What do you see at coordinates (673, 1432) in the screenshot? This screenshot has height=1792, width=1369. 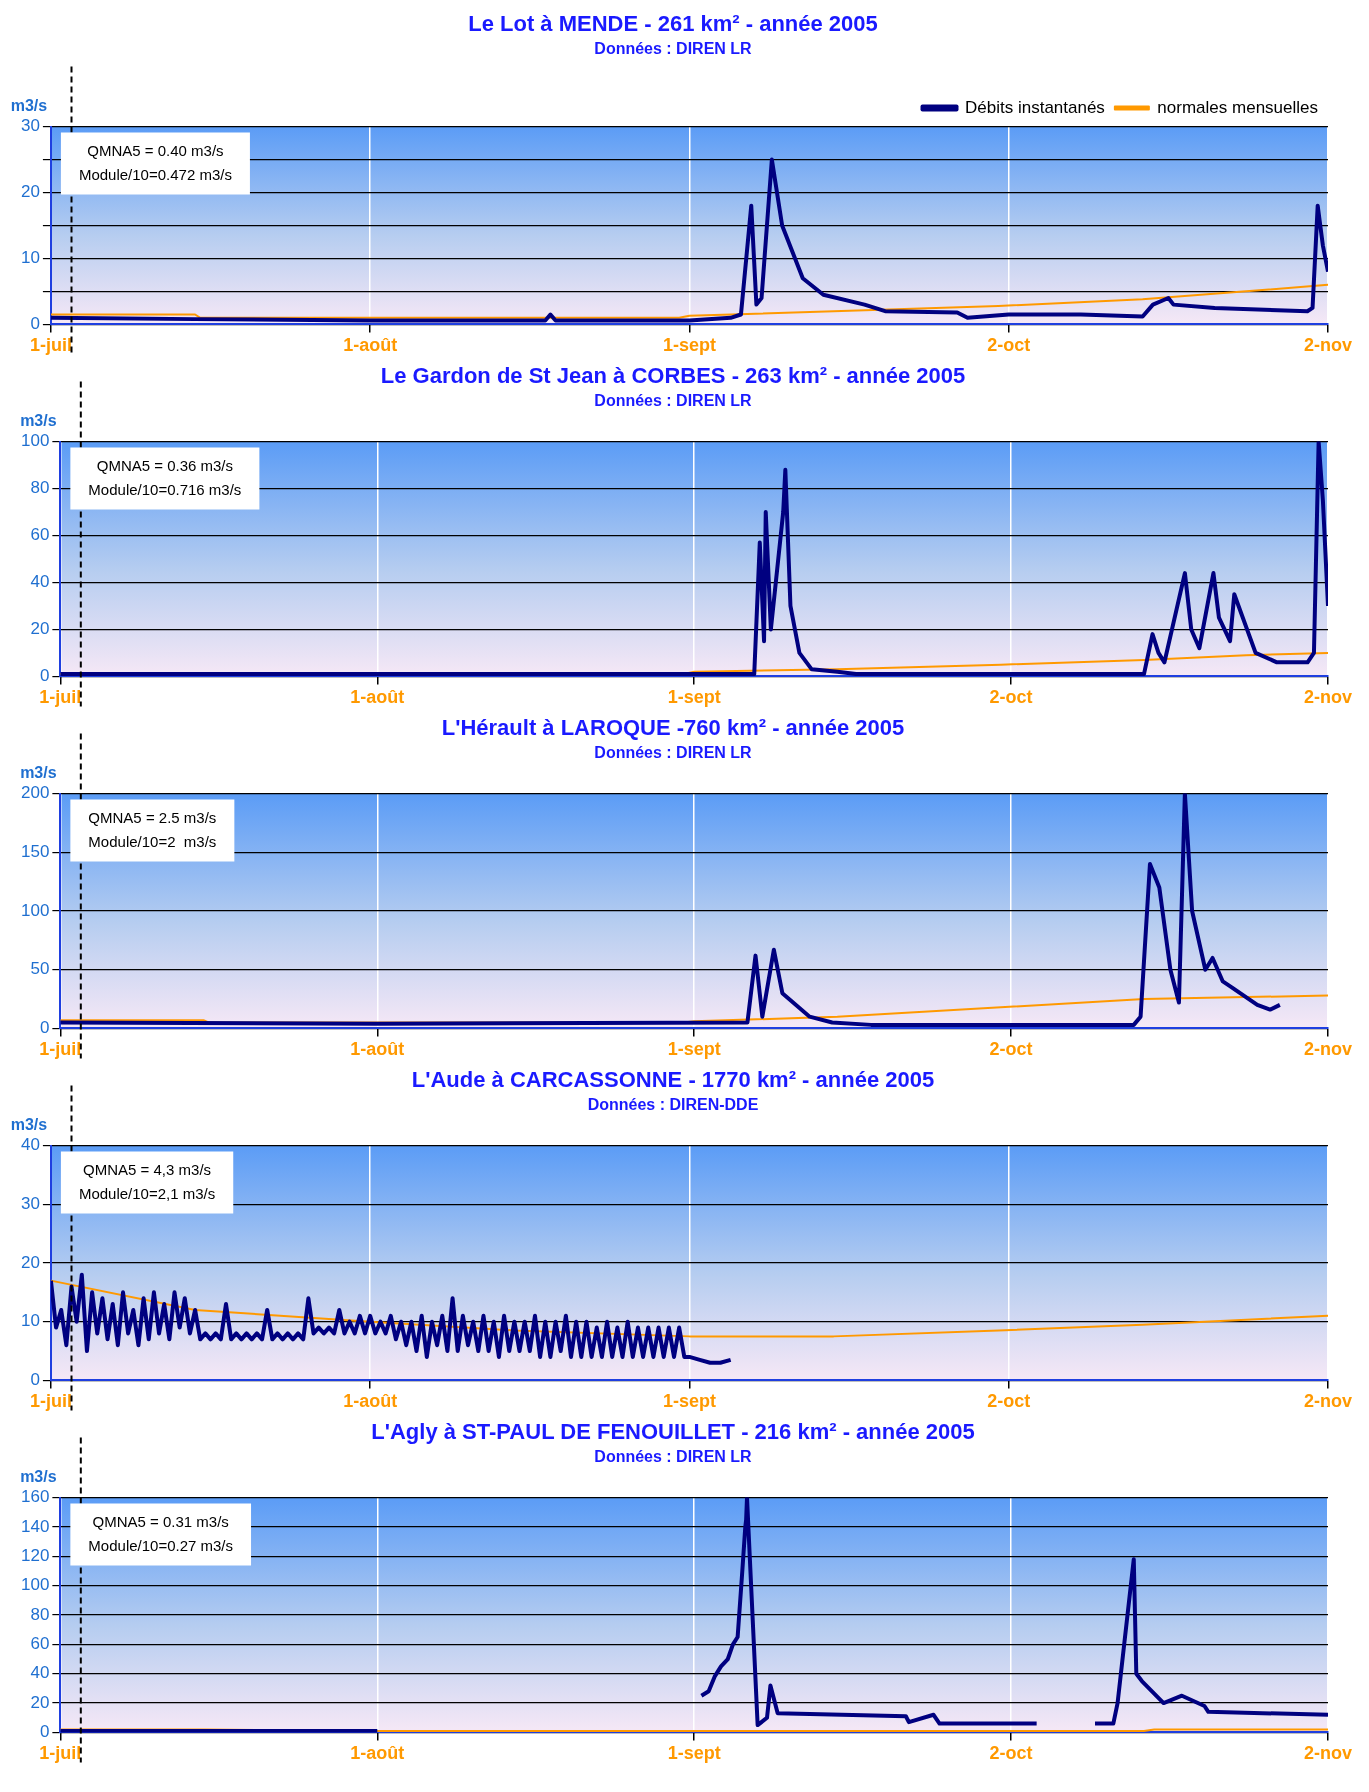 I see `chart-title: L'Agly à ST-PAUL DE FENOUILLET - 216 km² - année 2005` at bounding box center [673, 1432].